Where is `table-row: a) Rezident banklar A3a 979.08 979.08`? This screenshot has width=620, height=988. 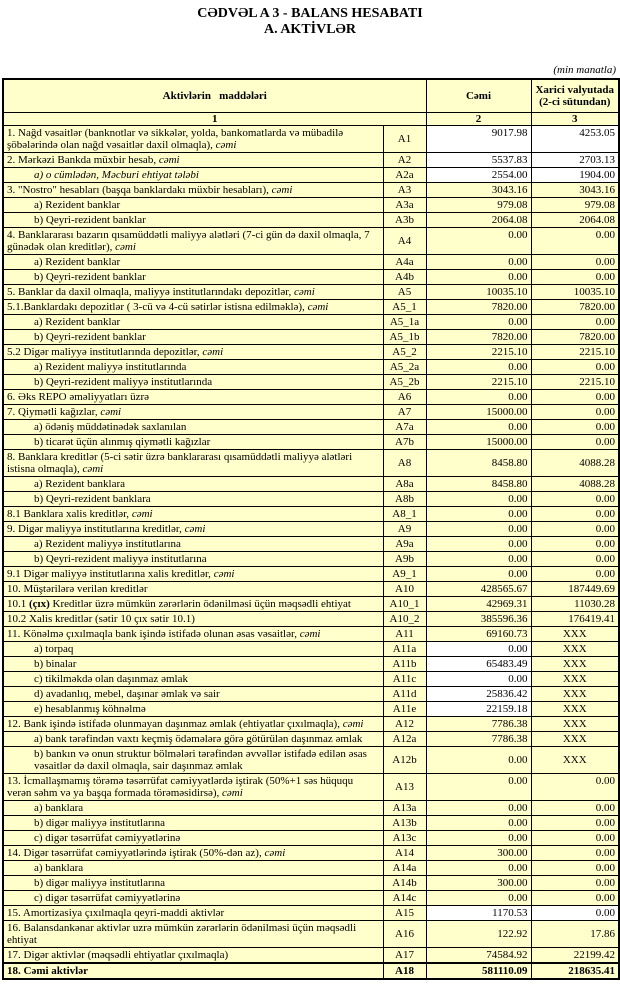 table-row: a) Rezident banklar A3a 979.08 979.08 is located at coordinates (311, 205).